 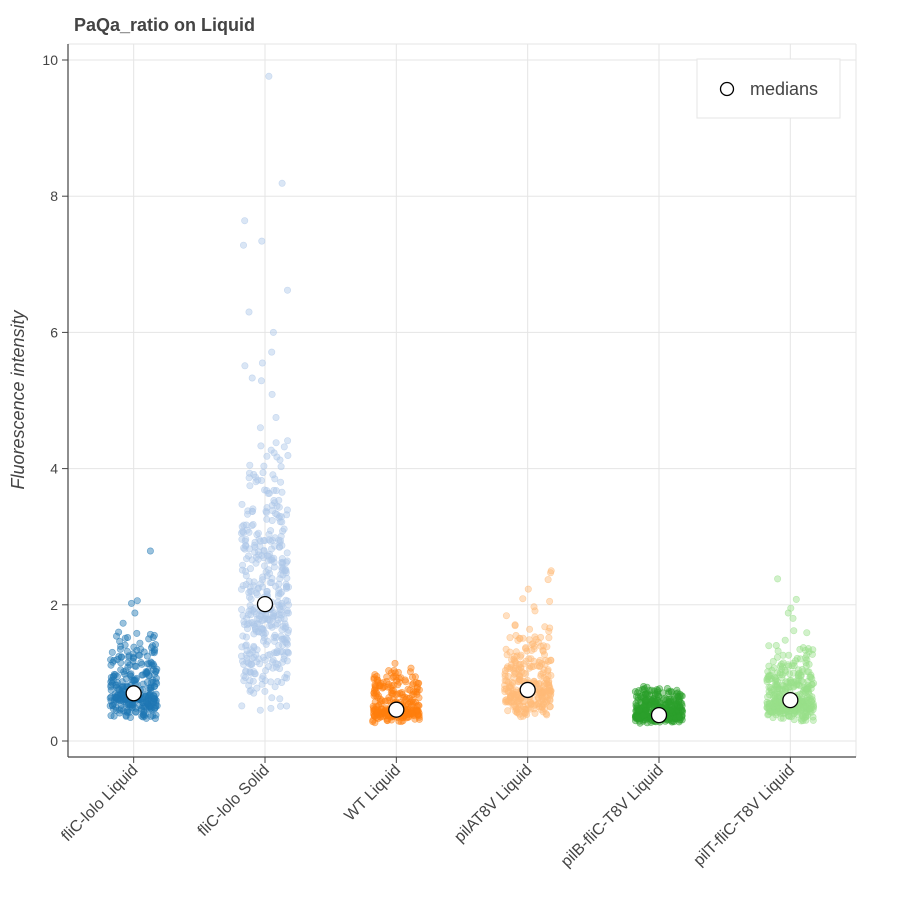 What do you see at coordinates (727, 89) in the screenshot?
I see `legend-median-symbol` at bounding box center [727, 89].